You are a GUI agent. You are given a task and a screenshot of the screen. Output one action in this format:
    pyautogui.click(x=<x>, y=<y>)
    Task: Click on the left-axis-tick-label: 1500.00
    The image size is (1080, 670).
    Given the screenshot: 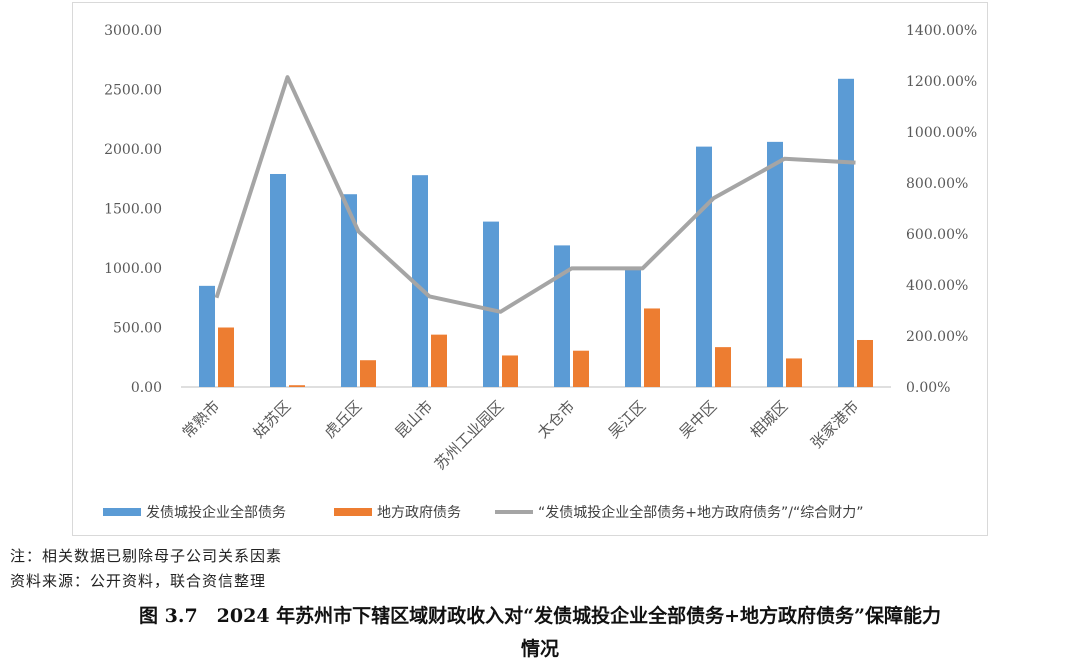 What is the action you would take?
    pyautogui.click(x=133, y=210)
    